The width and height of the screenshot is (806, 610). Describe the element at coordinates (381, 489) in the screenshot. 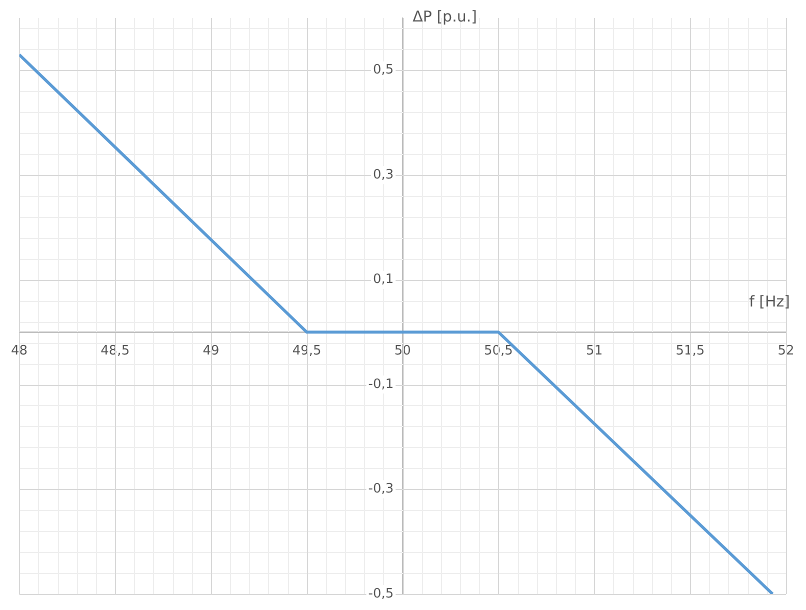

I see `y-tick-label: -0,3` at that location.